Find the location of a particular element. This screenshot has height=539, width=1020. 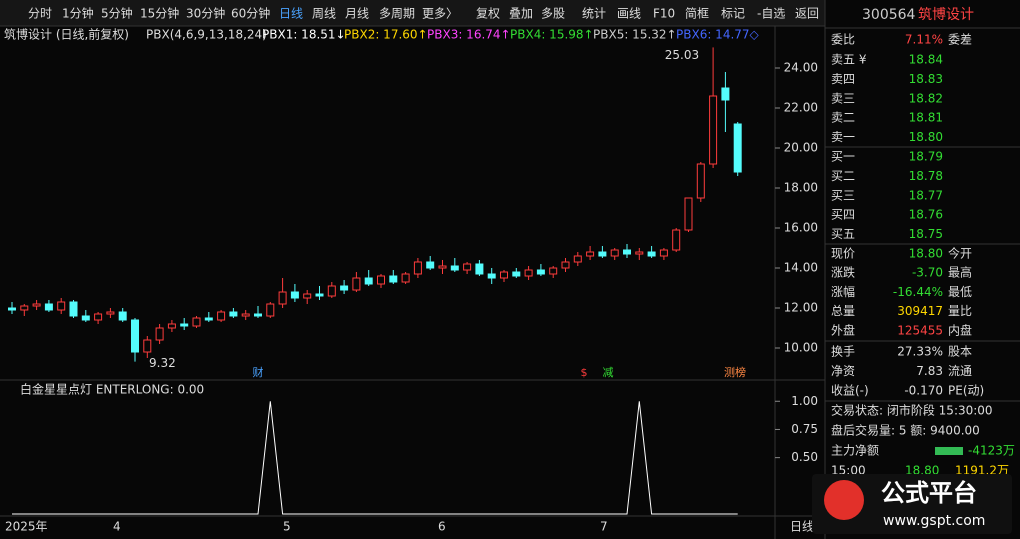

quote-value: 18.80 is located at coordinates (926, 254).